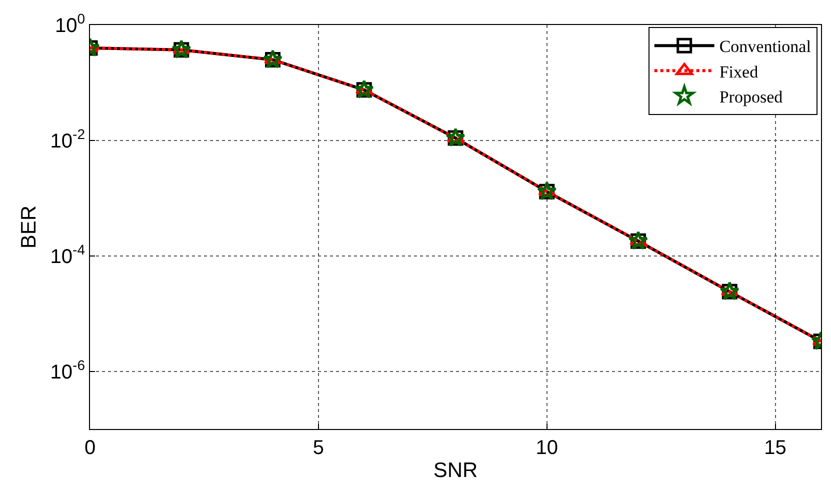  Describe the element at coordinates (775, 448) in the screenshot. I see `x-tick-label: 15` at that location.